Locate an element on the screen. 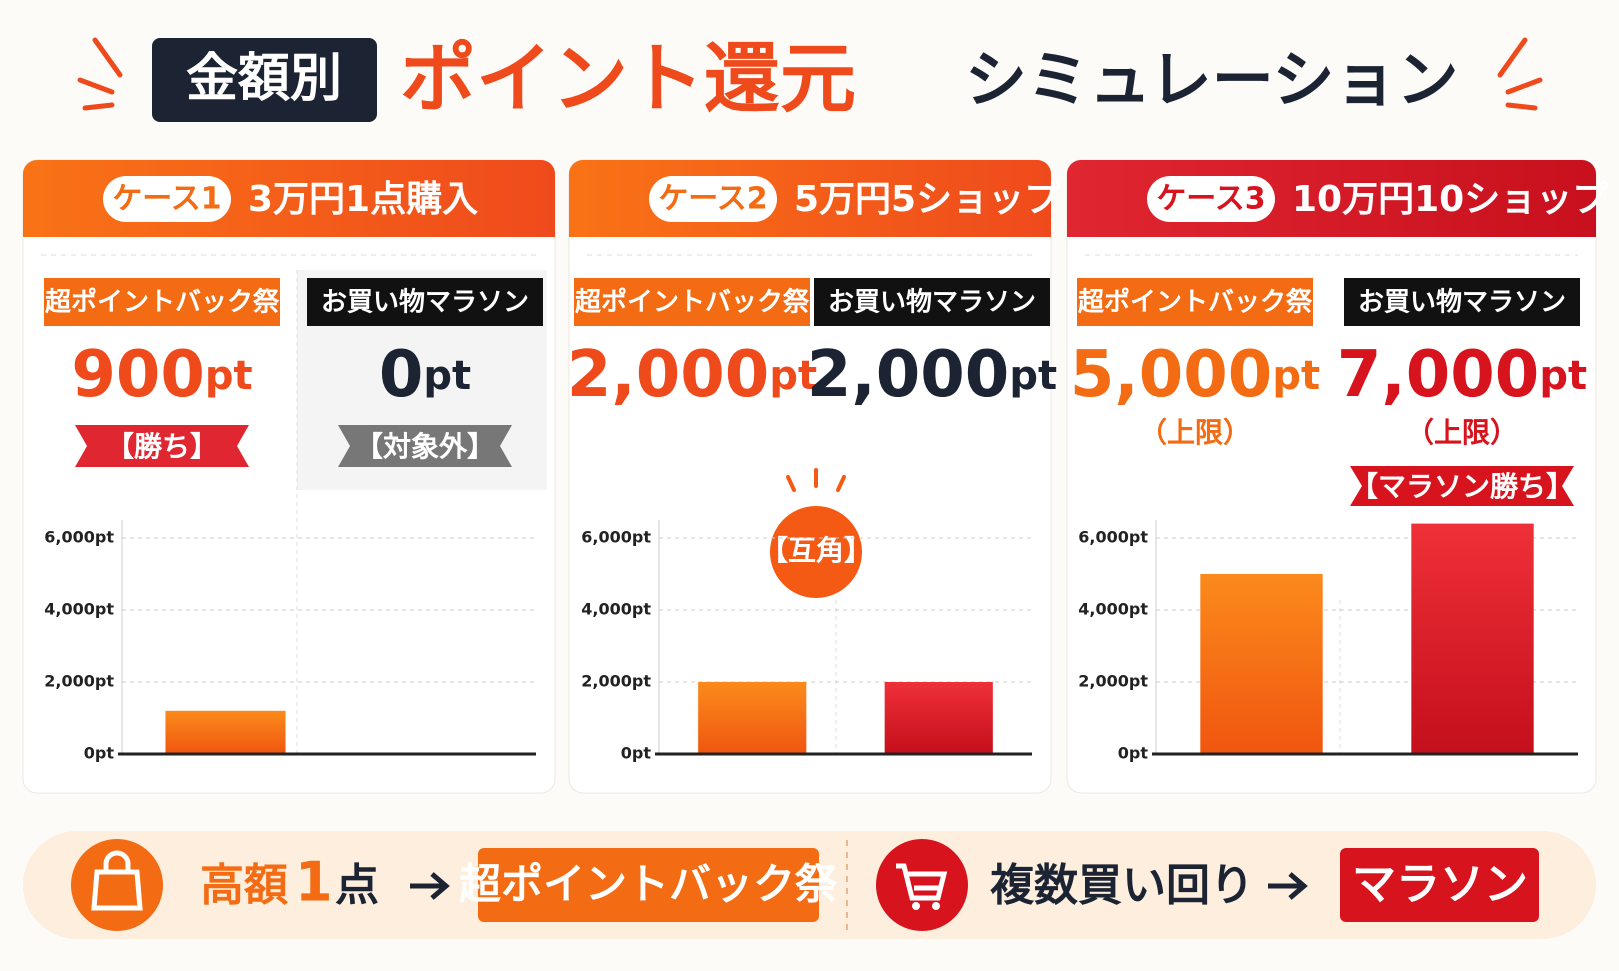 This screenshot has width=1619, height=971. amount: 0pt is located at coordinates (425, 375).